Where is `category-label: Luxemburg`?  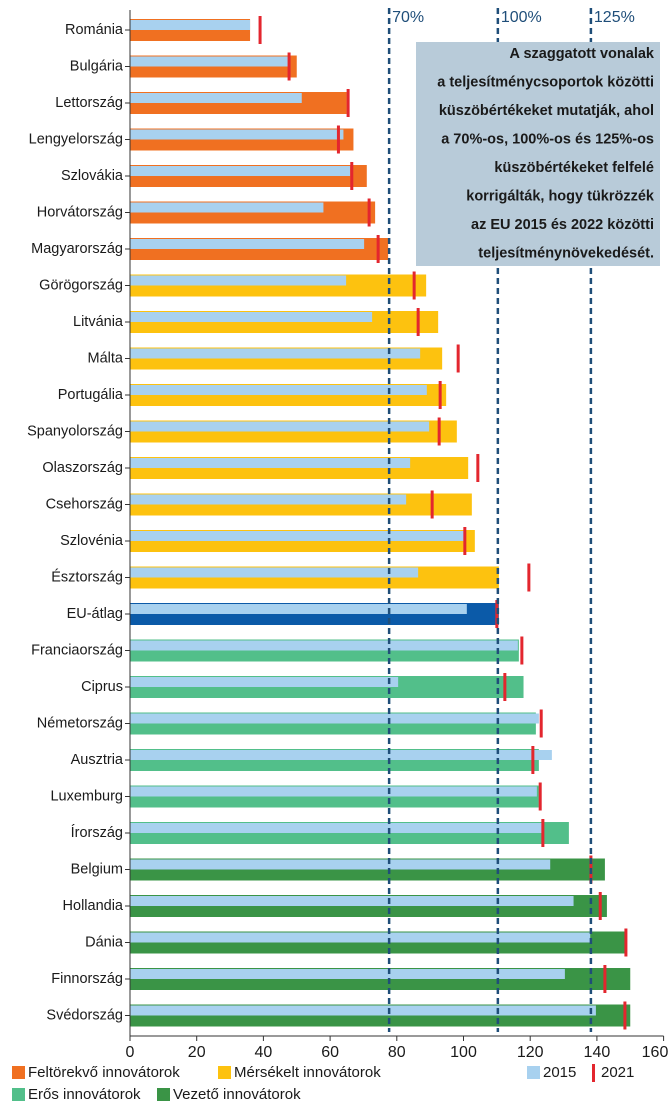
category-label: Luxemburg is located at coordinates (86, 796).